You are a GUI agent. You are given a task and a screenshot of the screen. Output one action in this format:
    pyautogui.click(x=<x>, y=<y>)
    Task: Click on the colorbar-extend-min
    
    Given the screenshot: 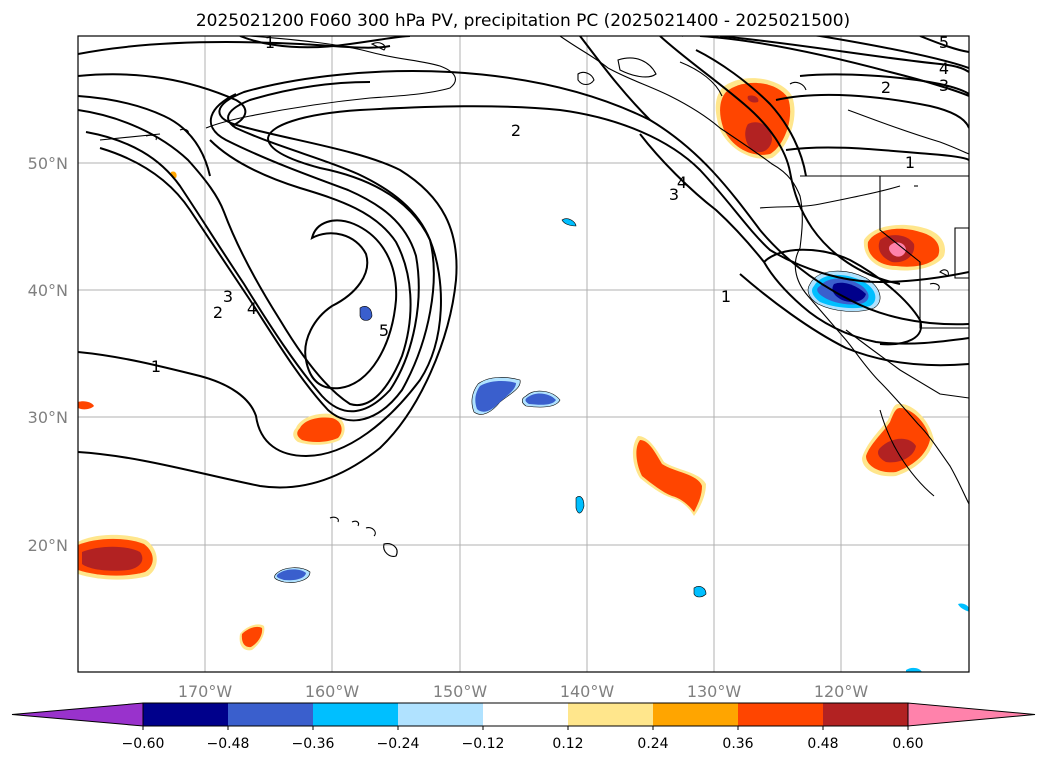 What is the action you would take?
    pyautogui.click(x=77, y=714)
    